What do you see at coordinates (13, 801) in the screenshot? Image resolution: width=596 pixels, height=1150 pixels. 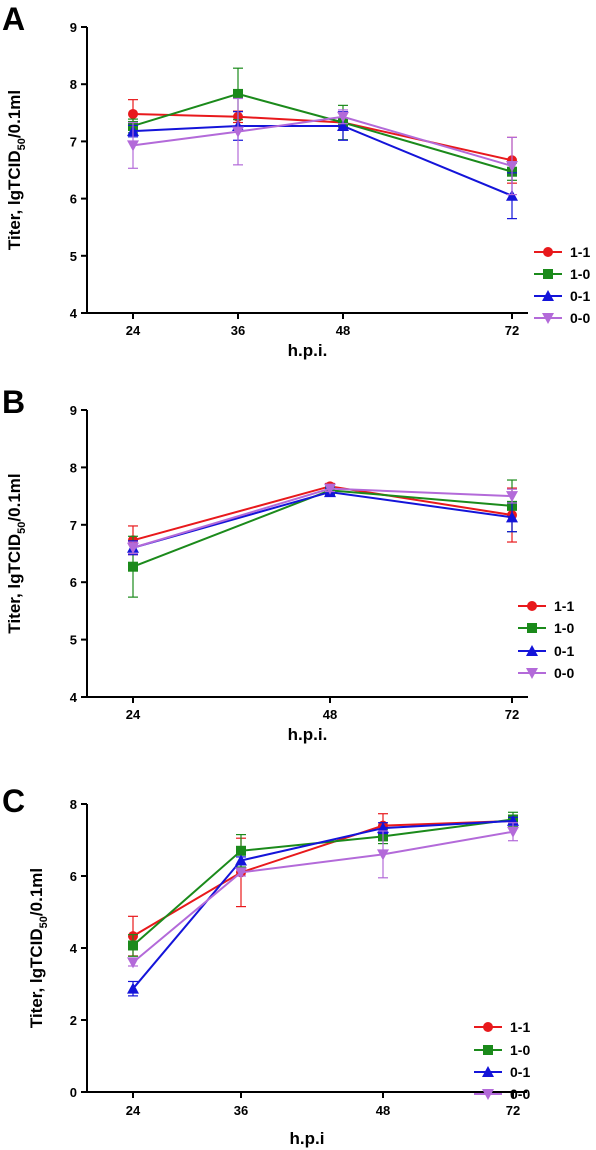 I see `panel-label: C` at bounding box center [13, 801].